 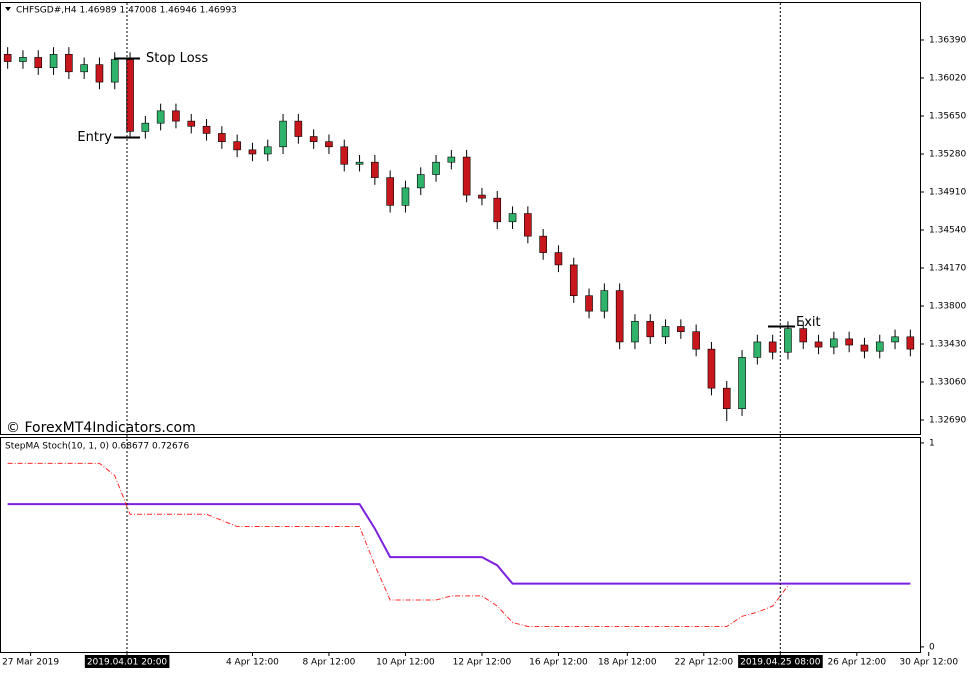 I want to click on indicator-title: StepMA Stoch(10, 1, 0) 0.68677 0.72676, so click(x=97, y=447).